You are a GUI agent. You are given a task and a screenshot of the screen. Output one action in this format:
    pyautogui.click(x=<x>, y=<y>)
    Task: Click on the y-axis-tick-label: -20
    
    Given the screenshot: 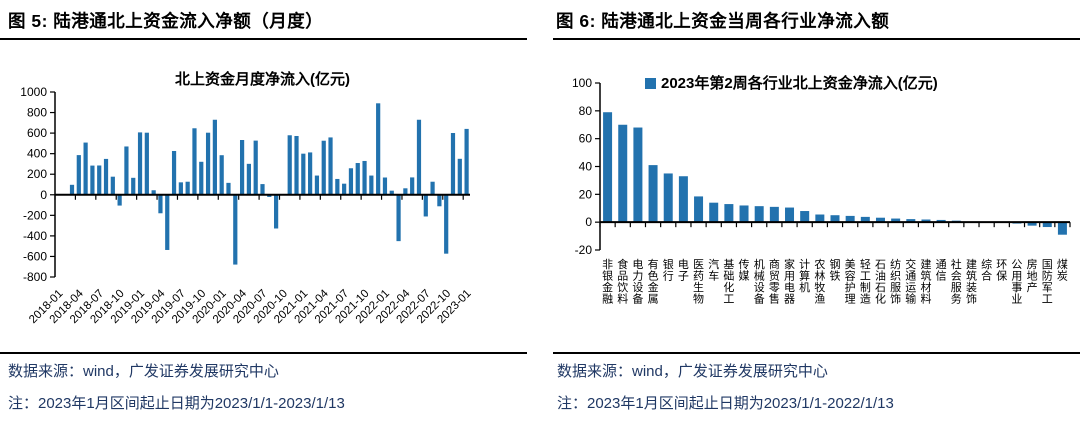 What is the action you would take?
    pyautogui.click(x=584, y=250)
    